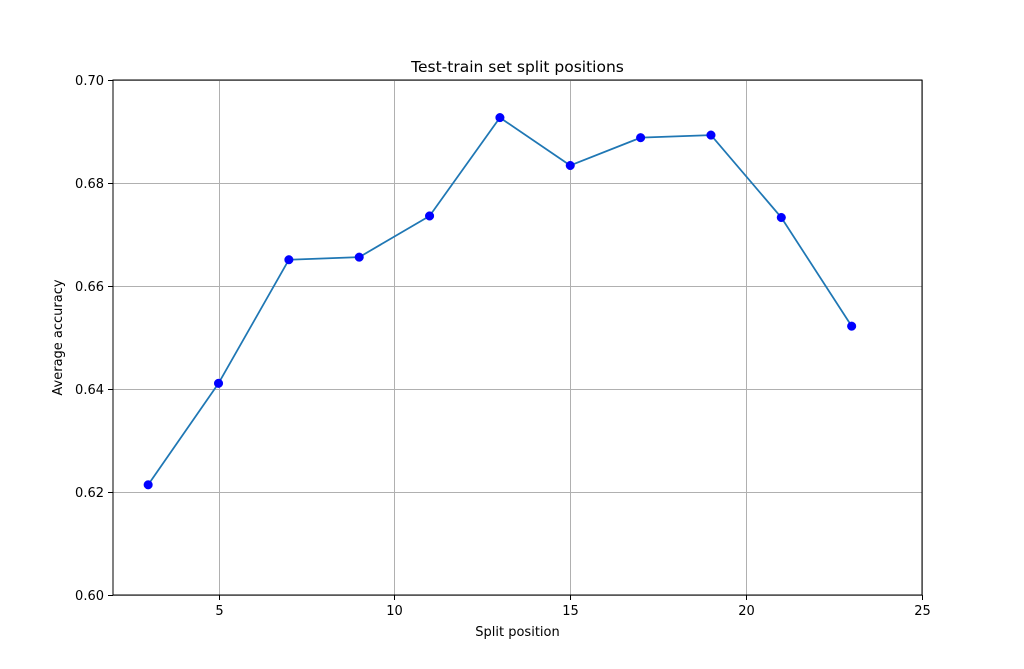 The width and height of the screenshot is (1024, 669). What do you see at coordinates (746, 611) in the screenshot?
I see `x-tick-label: 20` at bounding box center [746, 611].